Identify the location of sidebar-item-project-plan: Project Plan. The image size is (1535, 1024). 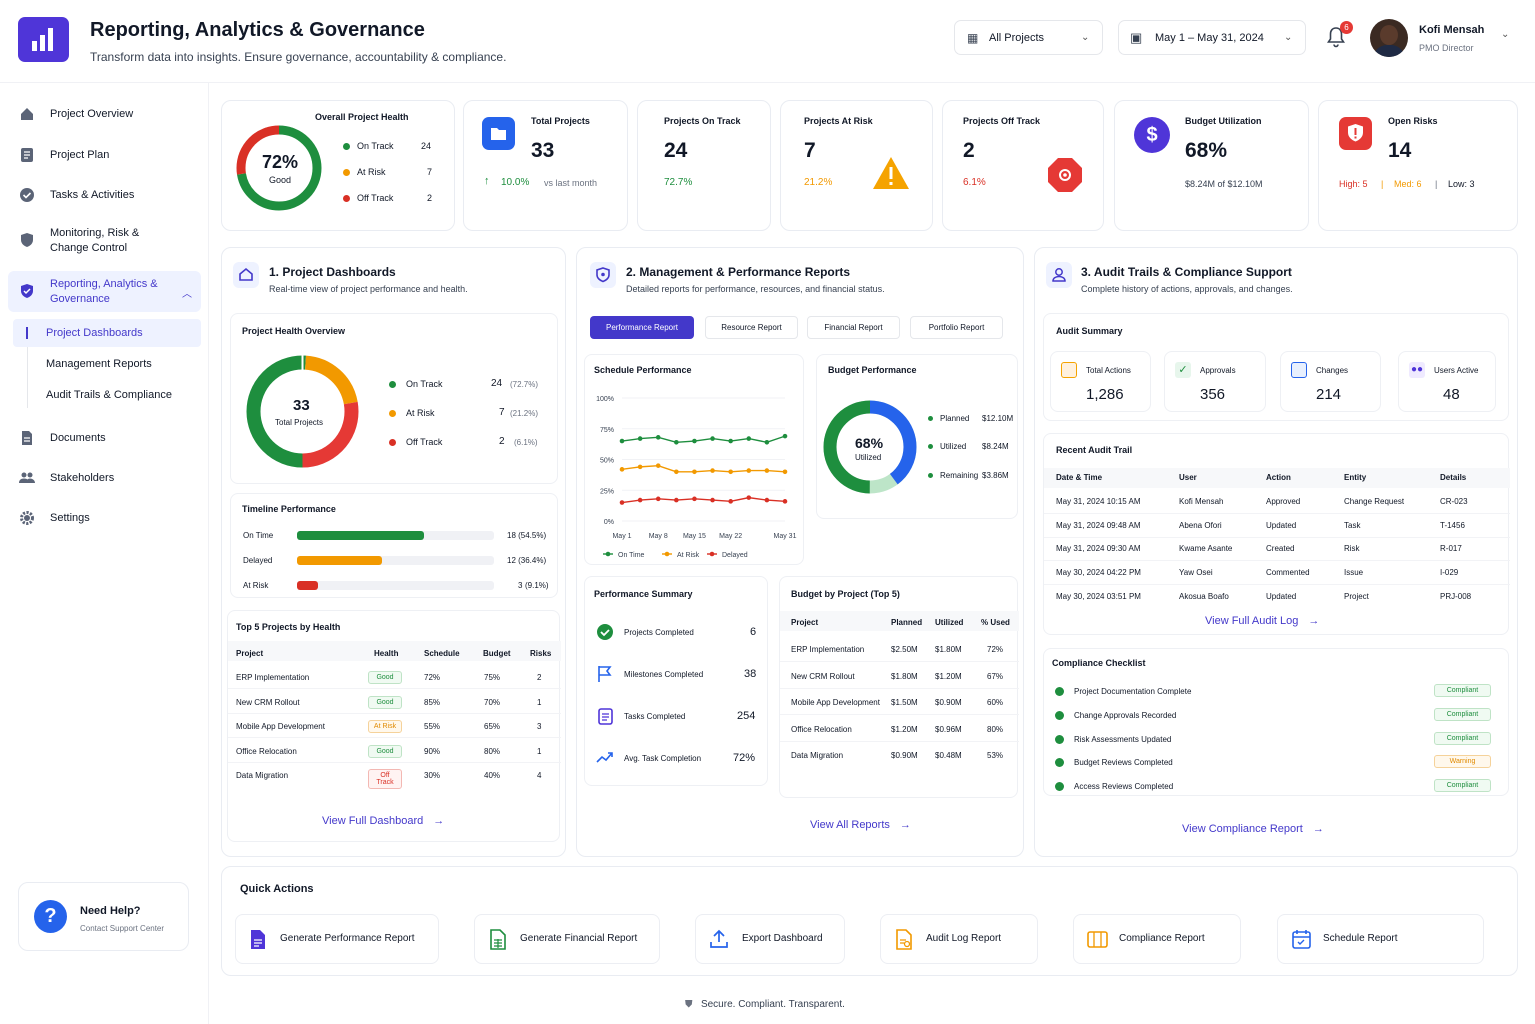
(104, 155).